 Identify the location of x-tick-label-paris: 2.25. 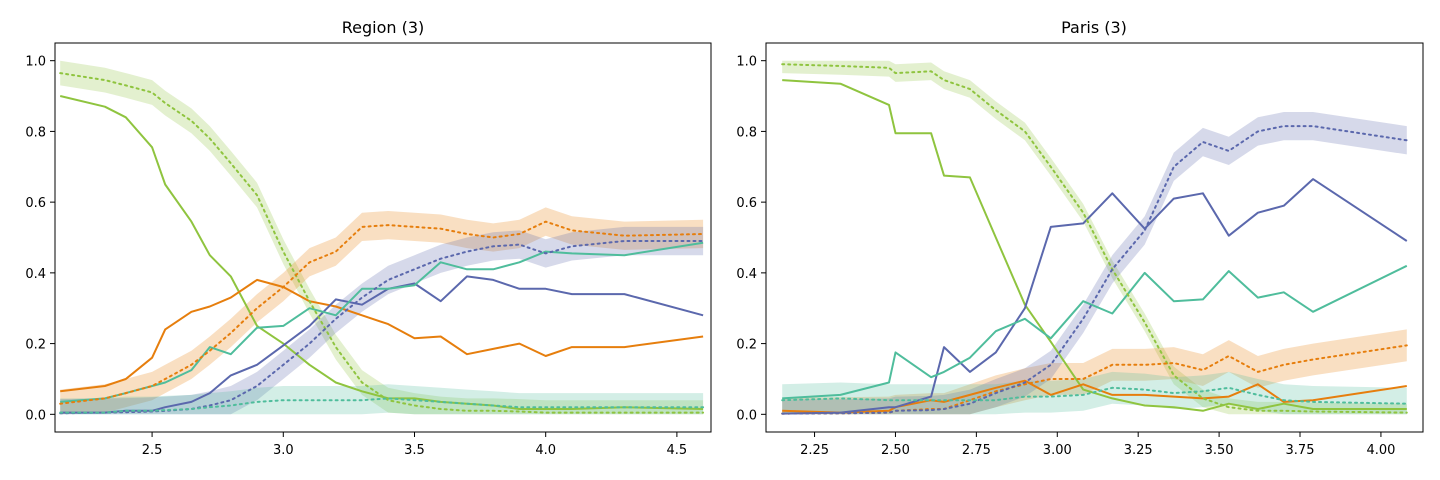
(814, 450).